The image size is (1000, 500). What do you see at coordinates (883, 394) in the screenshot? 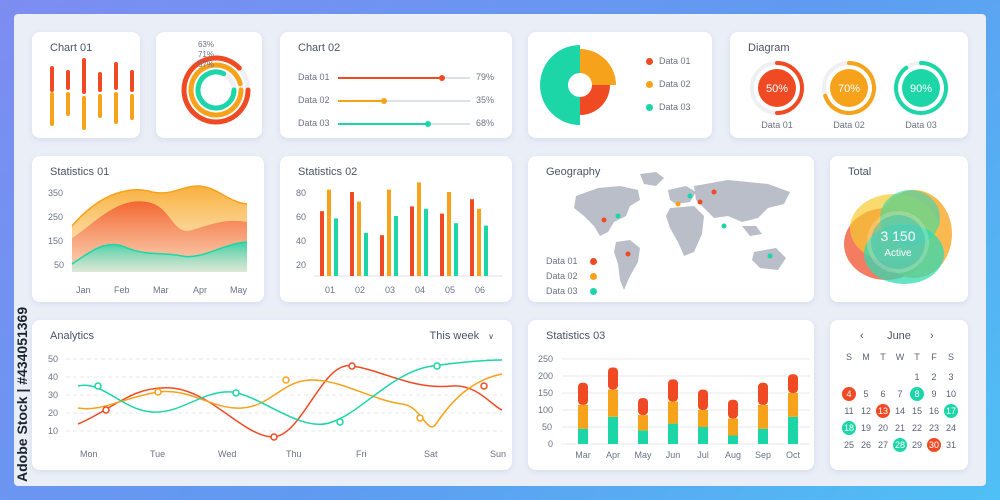
I see `calendar-day: 6` at bounding box center [883, 394].